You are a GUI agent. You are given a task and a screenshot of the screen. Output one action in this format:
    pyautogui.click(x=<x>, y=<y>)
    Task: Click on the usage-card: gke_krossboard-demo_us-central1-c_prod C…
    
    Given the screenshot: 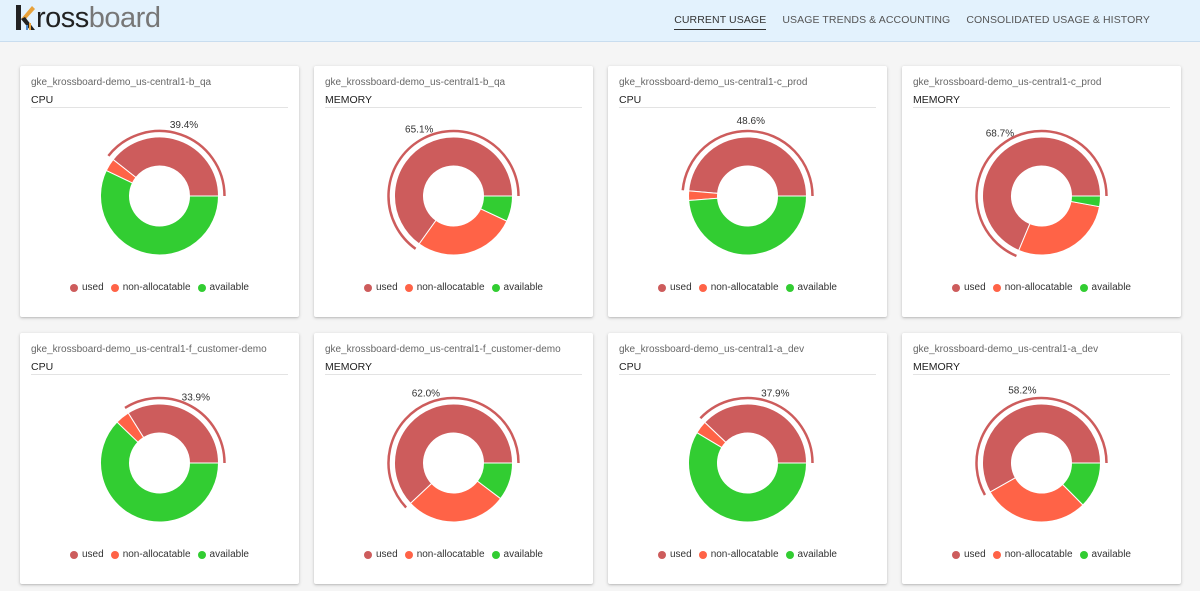 What is the action you would take?
    pyautogui.click(x=747, y=191)
    